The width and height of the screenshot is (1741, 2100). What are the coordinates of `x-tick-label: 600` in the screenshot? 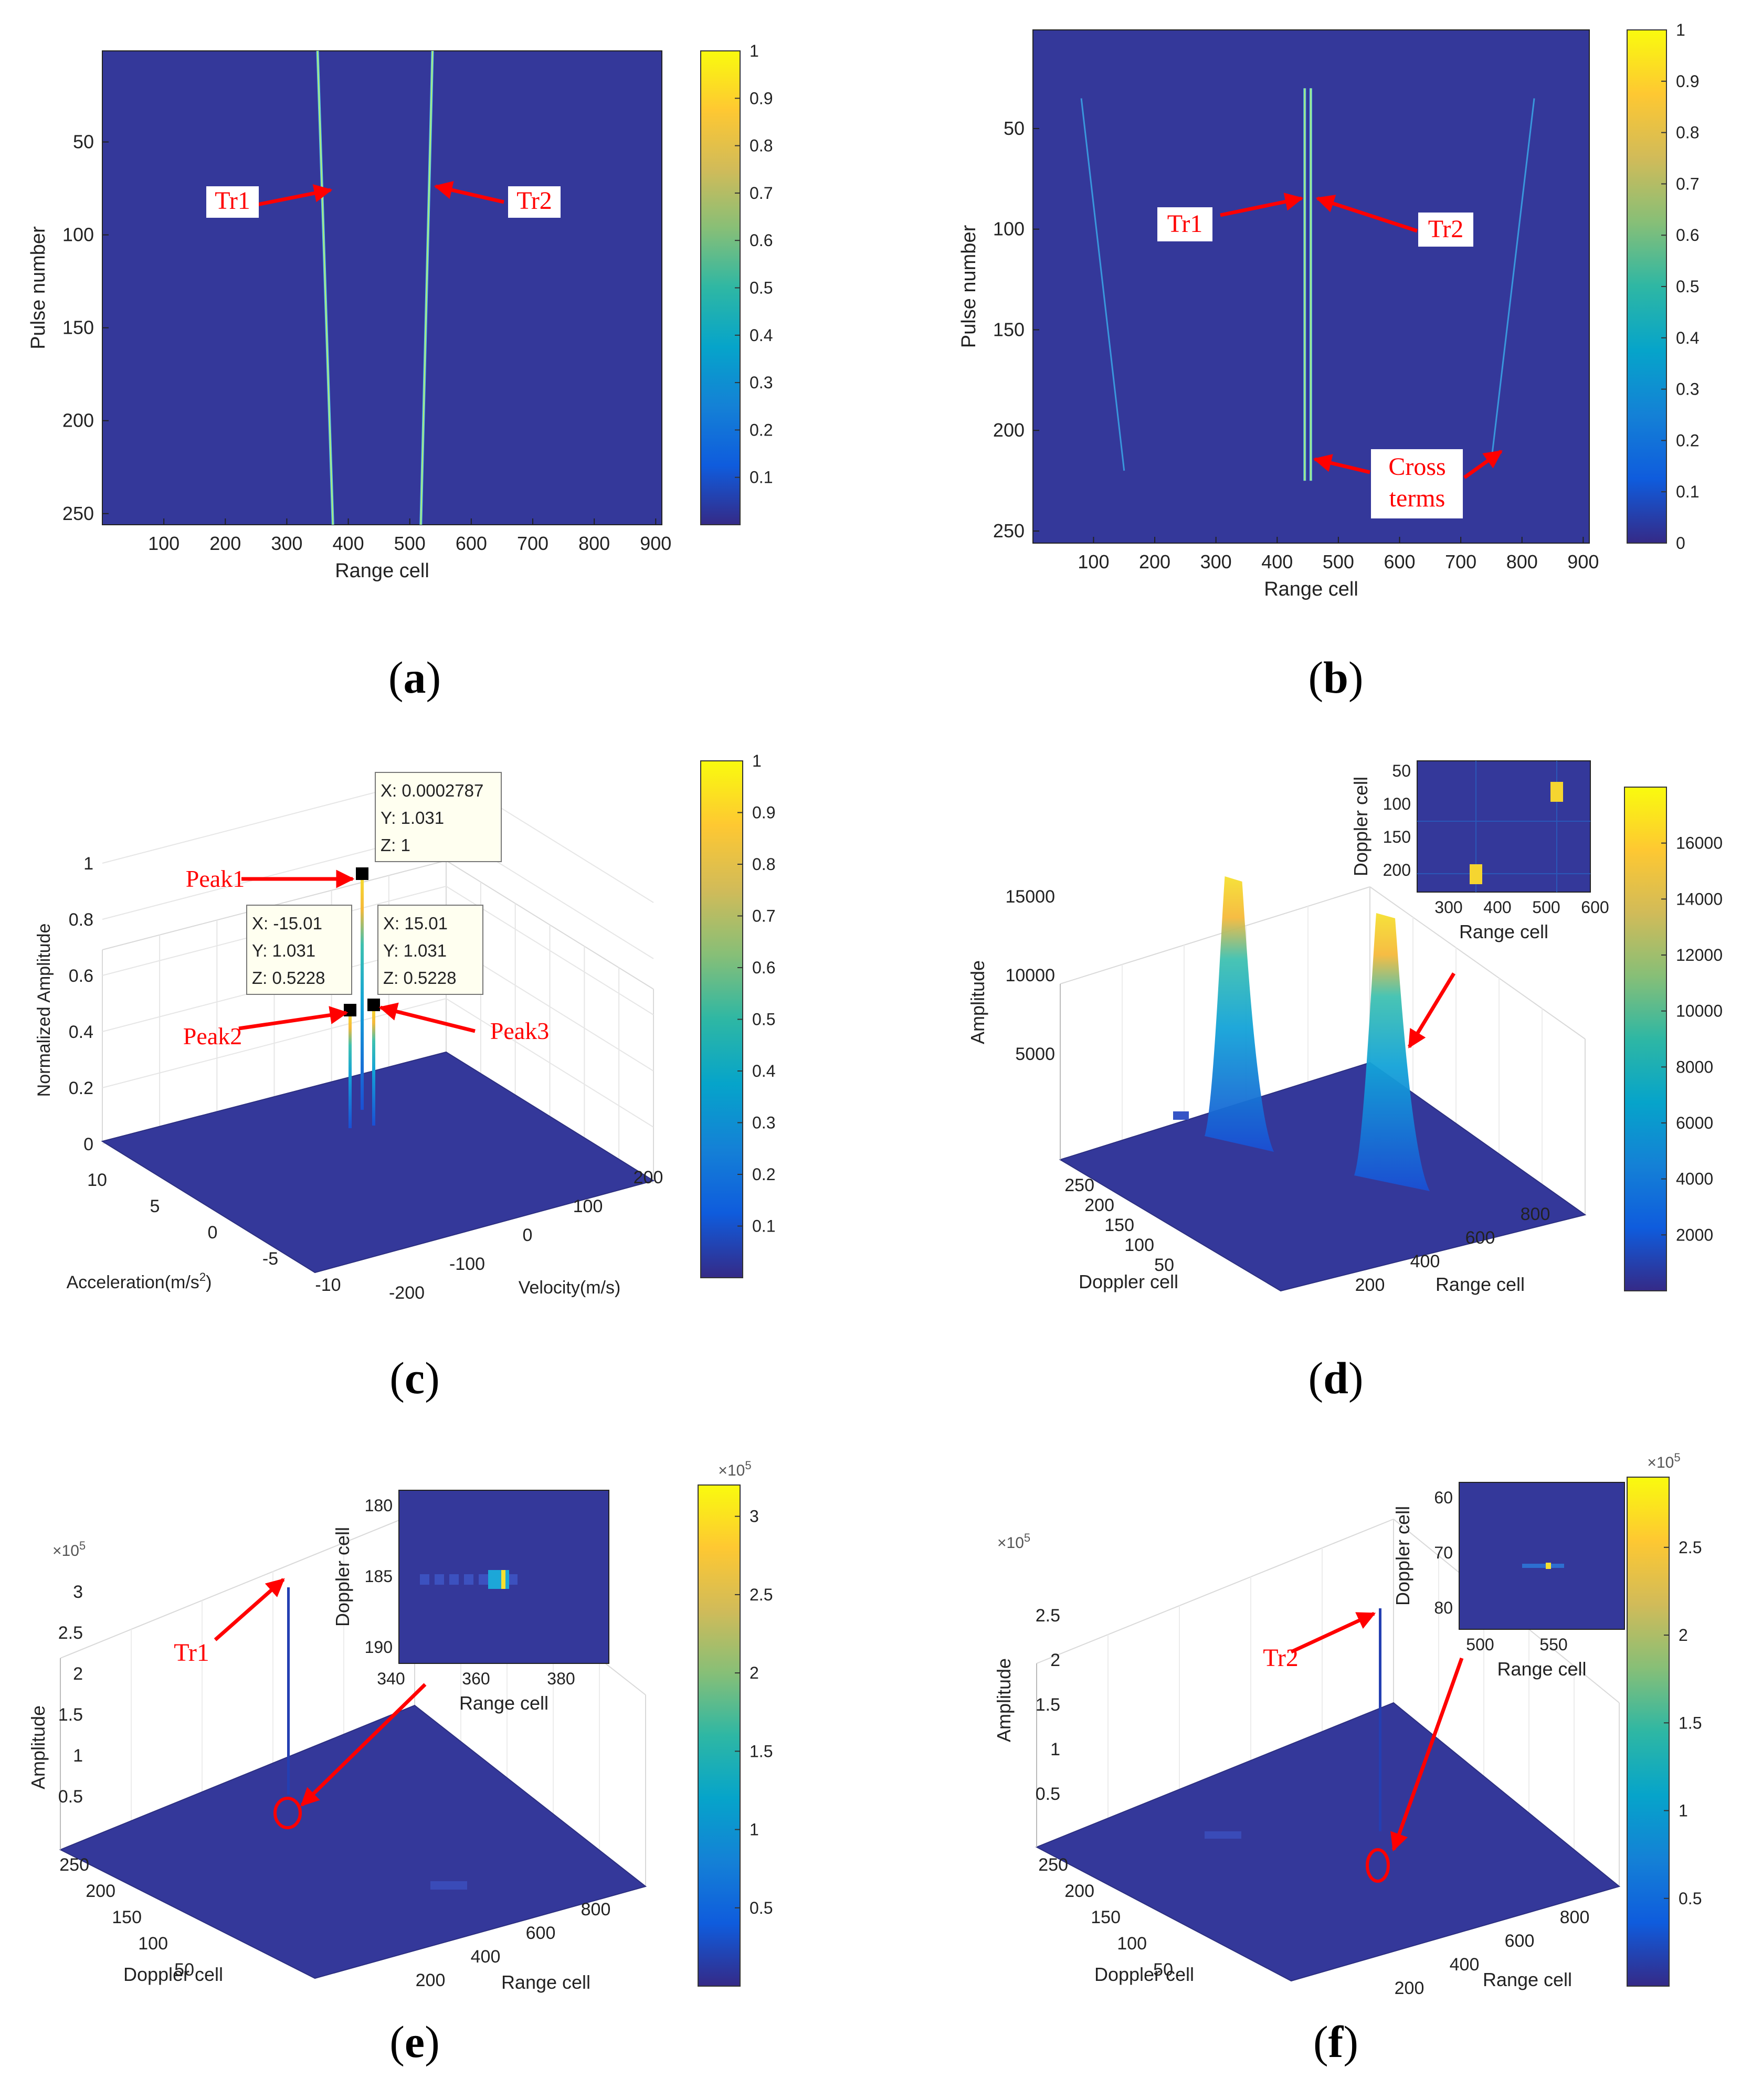 It's located at (541, 1933).